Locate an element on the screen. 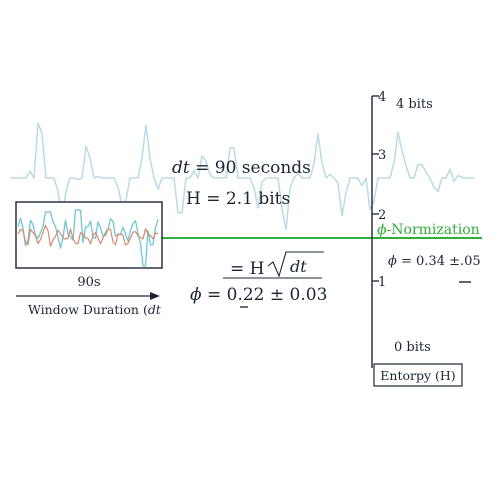 Image resolution: width=500 pixels, height=500 pixels. axis-top-label: 4 bits is located at coordinates (414, 104).